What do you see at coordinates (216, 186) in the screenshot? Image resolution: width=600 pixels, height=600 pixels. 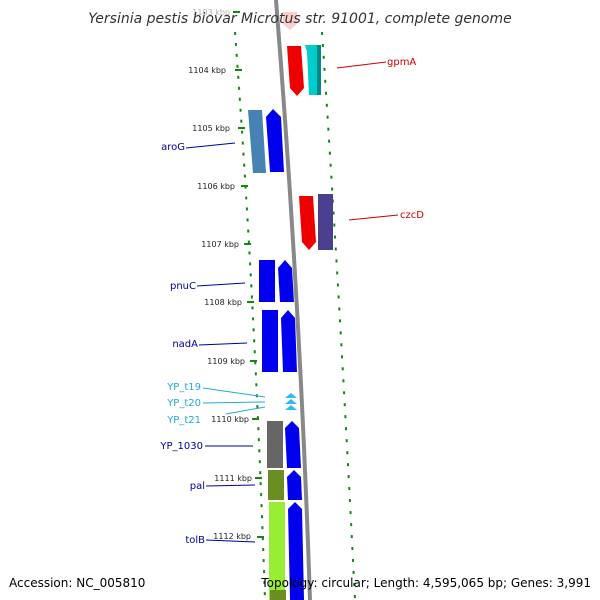 I see `kbp-label: 1106 kbp` at bounding box center [216, 186].